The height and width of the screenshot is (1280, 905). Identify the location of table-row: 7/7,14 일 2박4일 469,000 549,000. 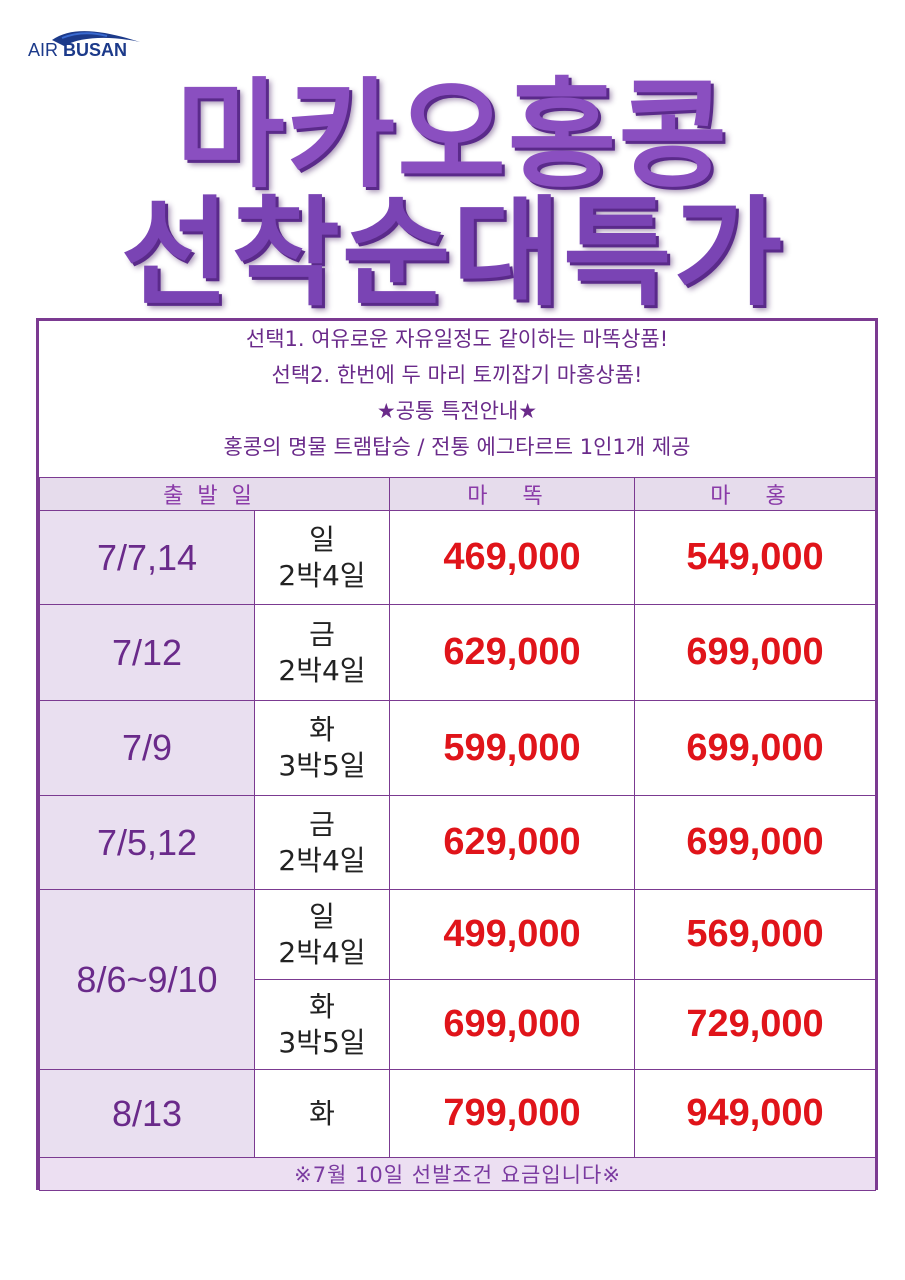
(458, 557).